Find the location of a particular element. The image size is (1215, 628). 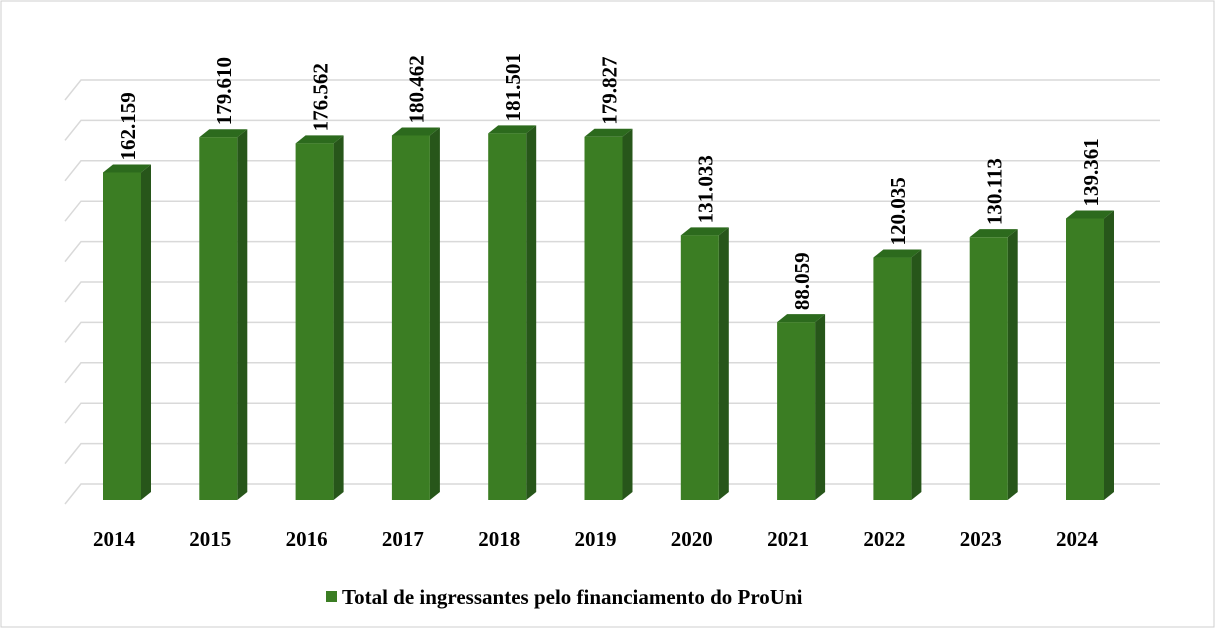

value-label: 130.113 is located at coordinates (995, 191).